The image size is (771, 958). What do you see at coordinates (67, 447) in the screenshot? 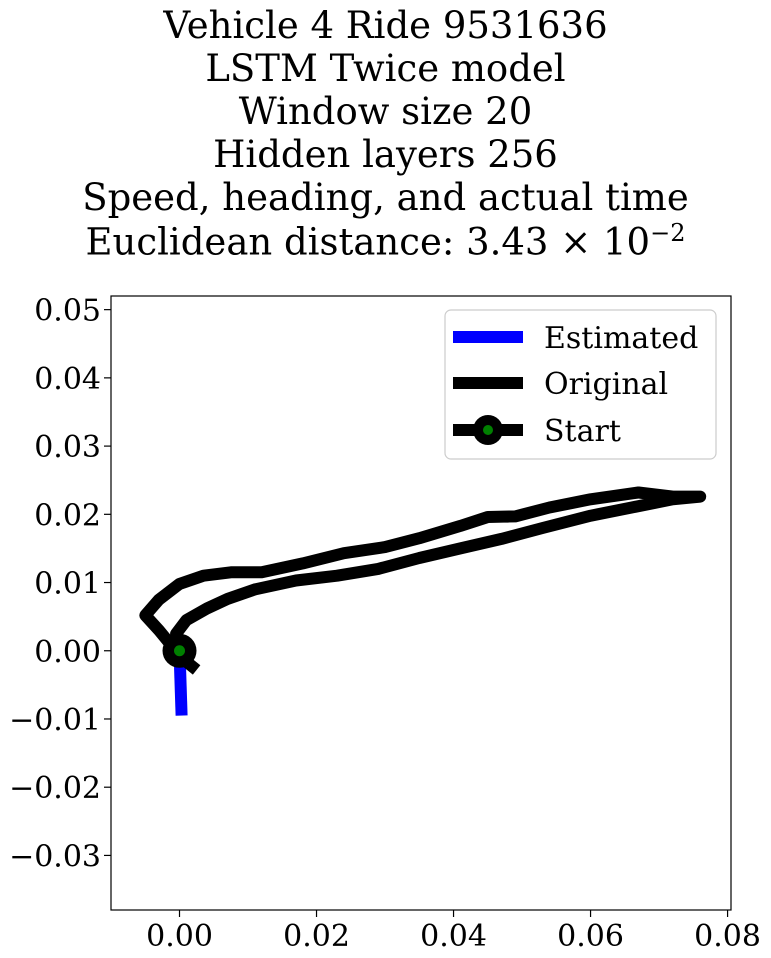
I see `y-tick-label: 0.03` at bounding box center [67, 447].